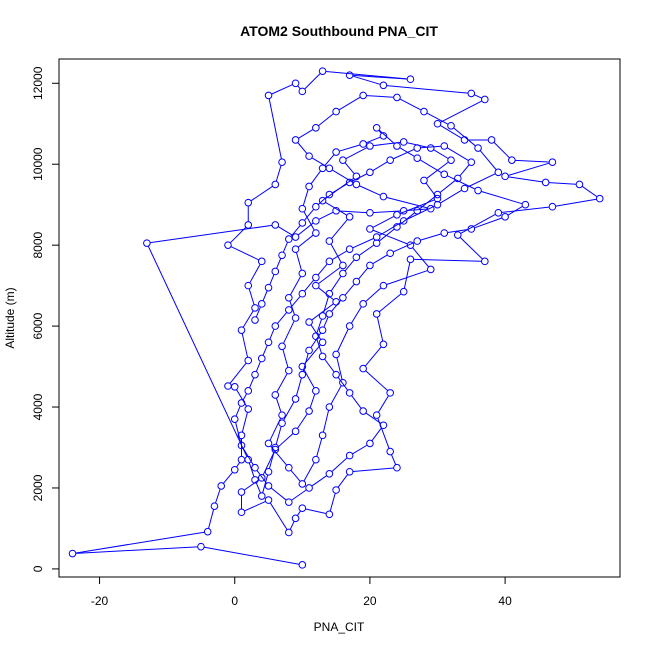  Describe the element at coordinates (339, 31) in the screenshot. I see `chart-title: ATOM2 Southbound PNA_CIT` at that location.